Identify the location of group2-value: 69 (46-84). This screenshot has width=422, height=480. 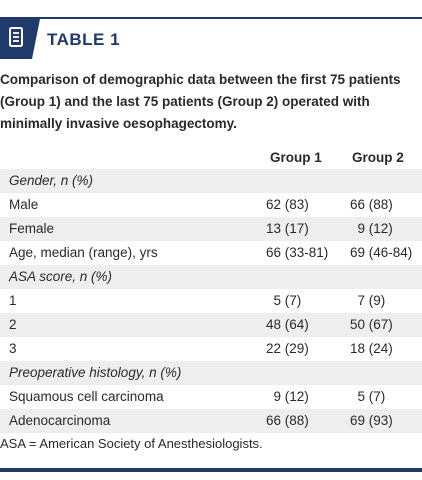
(381, 252).